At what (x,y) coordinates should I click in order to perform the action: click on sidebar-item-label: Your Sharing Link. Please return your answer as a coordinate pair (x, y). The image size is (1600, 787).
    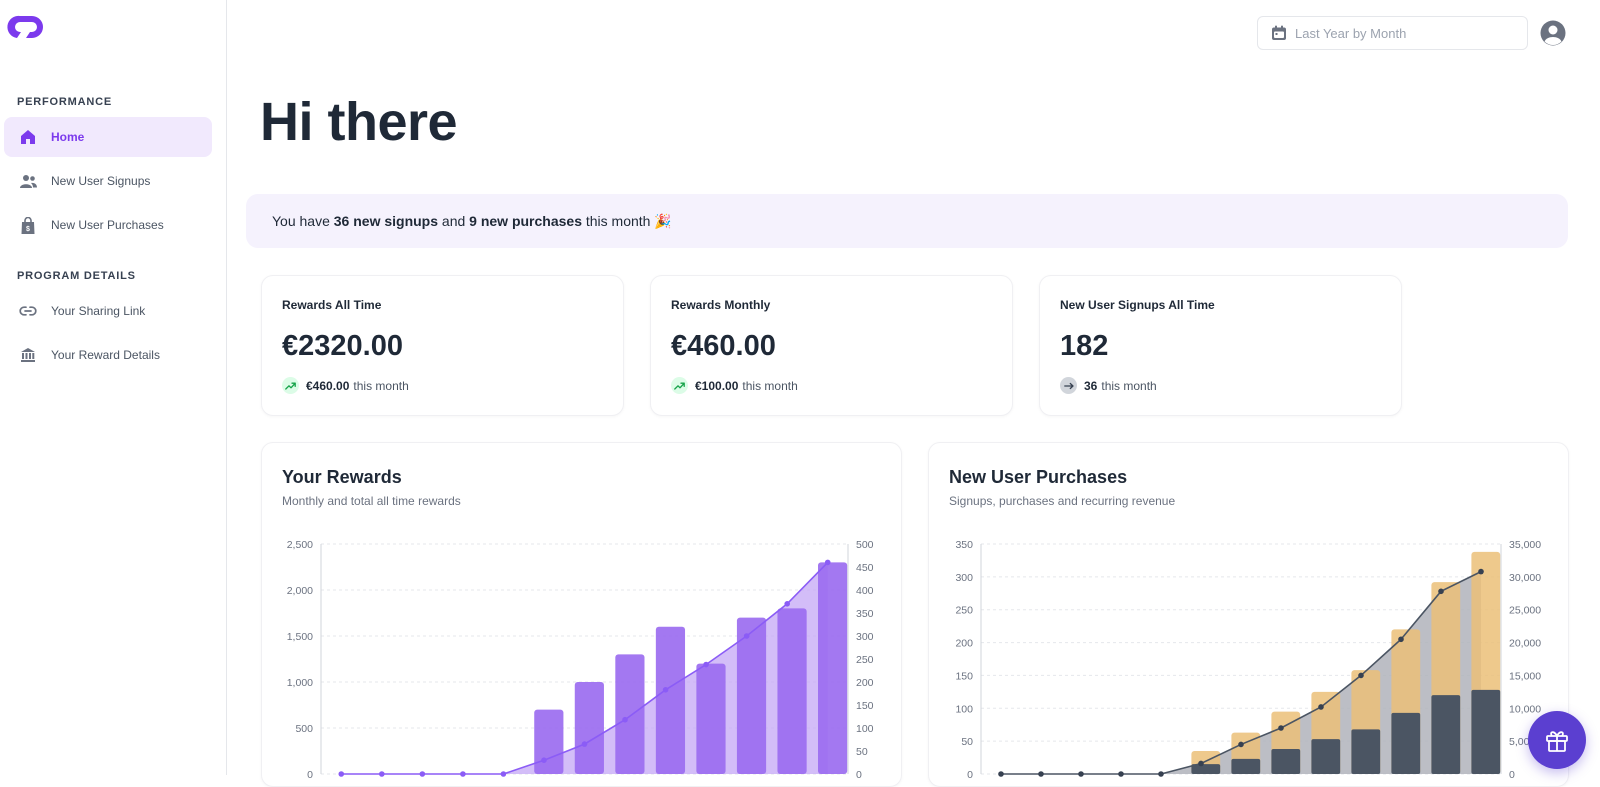
    Looking at the image, I should click on (98, 311).